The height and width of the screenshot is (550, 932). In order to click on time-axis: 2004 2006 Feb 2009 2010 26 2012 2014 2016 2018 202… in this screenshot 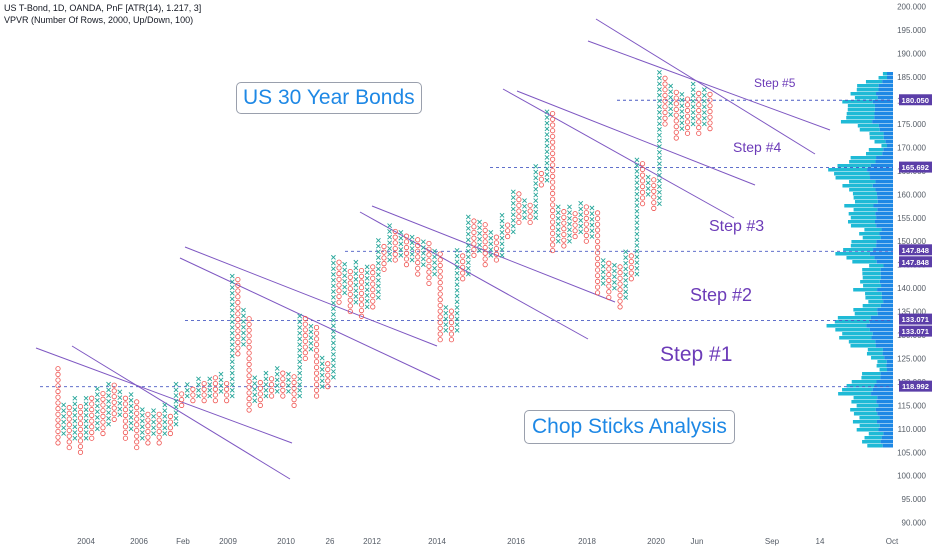, I will do `click(488, 541)`.